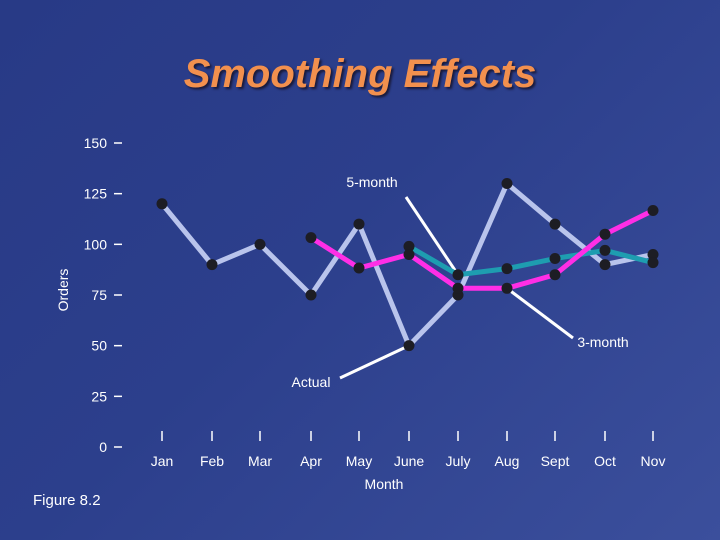 The image size is (720, 540). What do you see at coordinates (359, 461) in the screenshot?
I see `x-tick-label: May` at bounding box center [359, 461].